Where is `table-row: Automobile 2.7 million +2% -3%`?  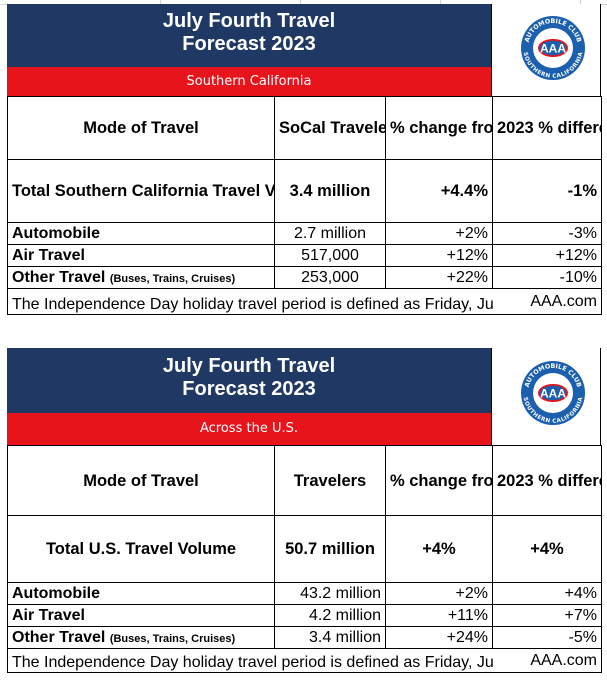 table-row: Automobile 2.7 million +2% -3% is located at coordinates (304, 233).